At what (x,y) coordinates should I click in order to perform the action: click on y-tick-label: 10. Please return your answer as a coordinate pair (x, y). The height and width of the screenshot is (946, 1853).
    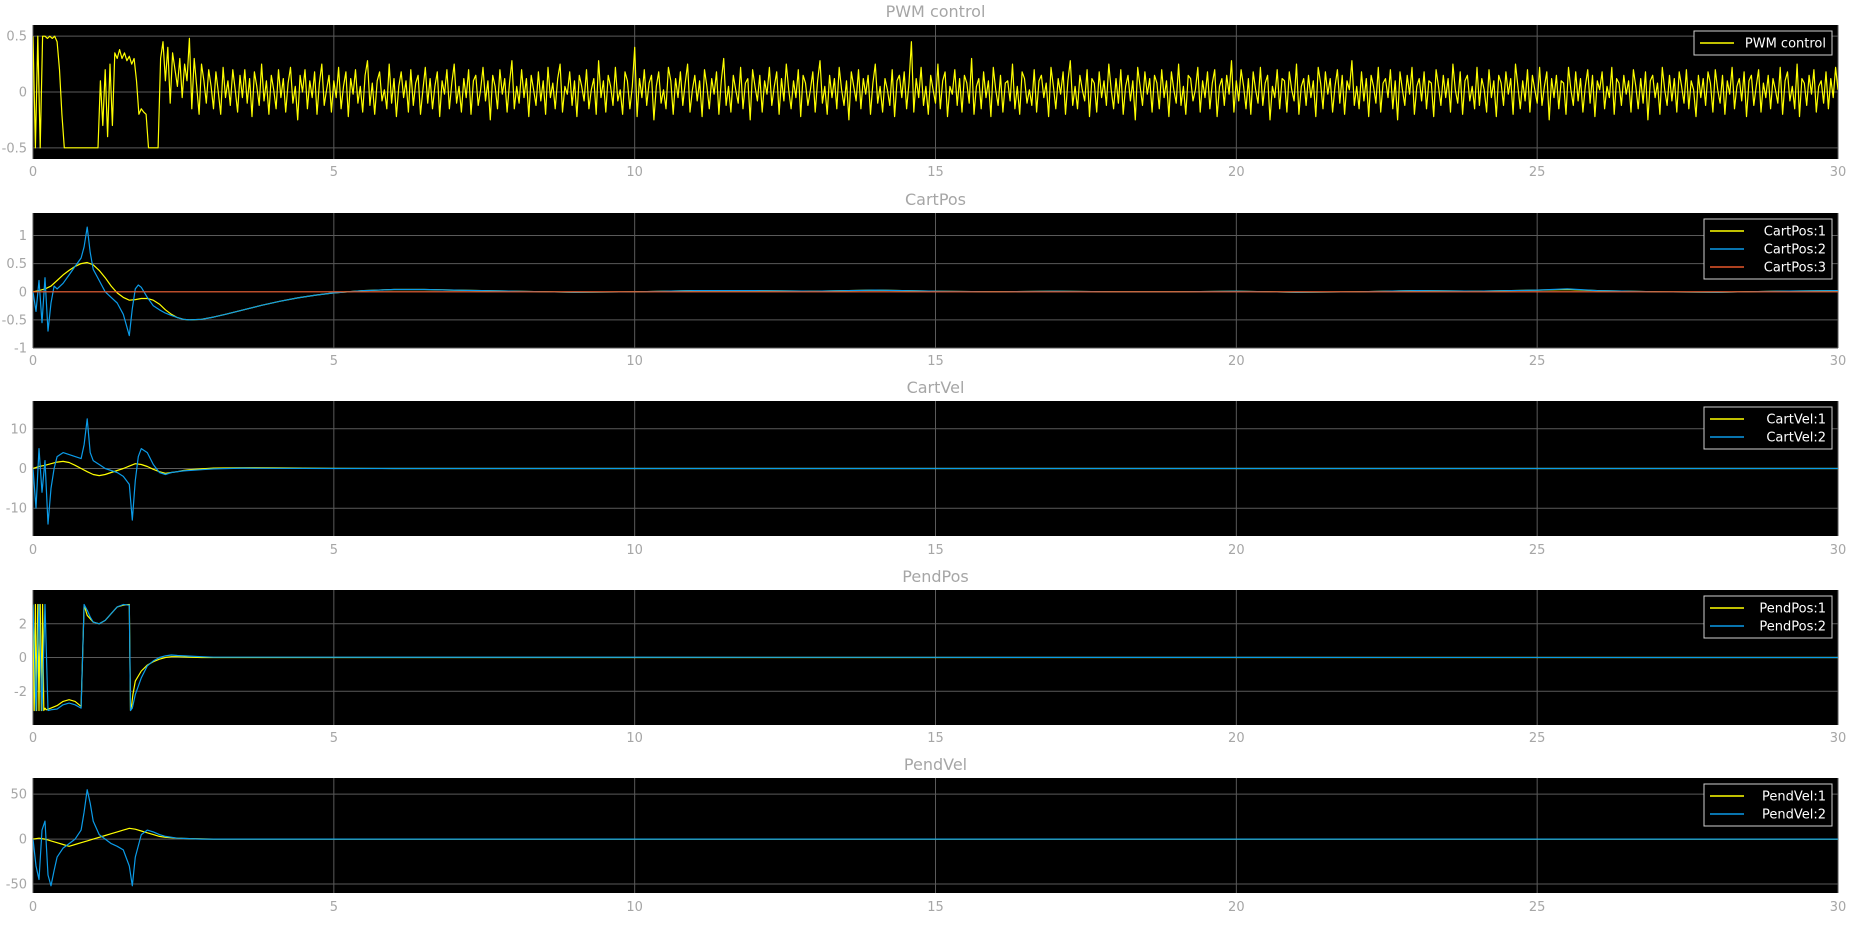
    Looking at the image, I should click on (18, 429).